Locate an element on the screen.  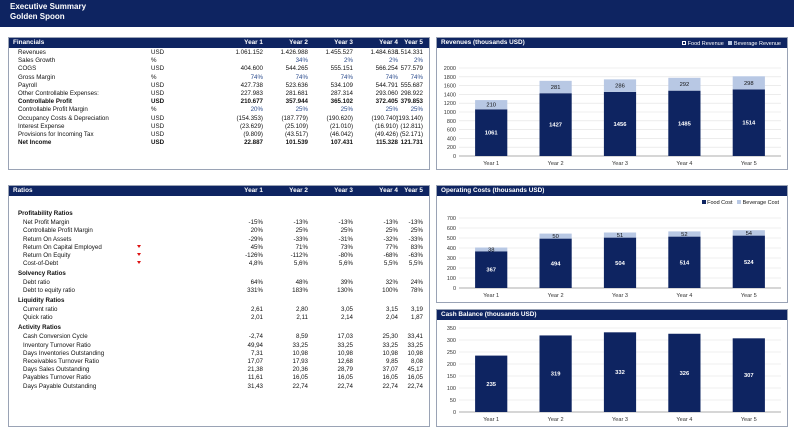
ratios-header: Ratios Year 1 Year 2 Year 3 Year 4 Year 5 is located at coordinates (219, 191).